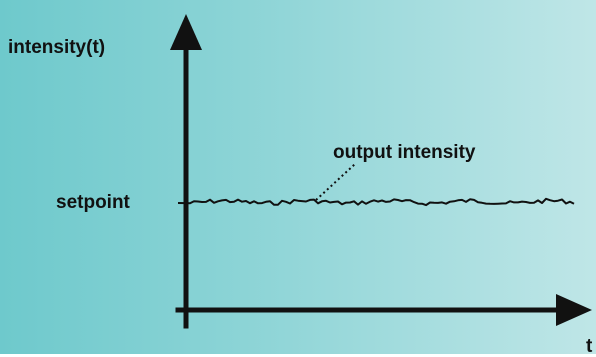 This screenshot has width=596, height=357. I want to click on y-axis-label: intensity(t), so click(57, 47).